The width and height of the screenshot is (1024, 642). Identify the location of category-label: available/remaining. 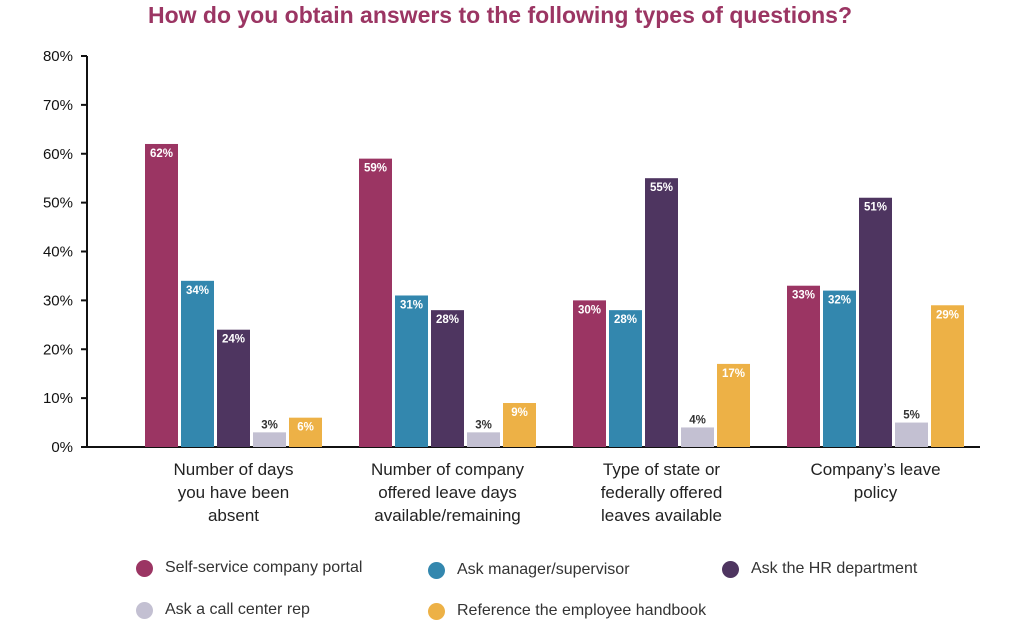
(447, 515).